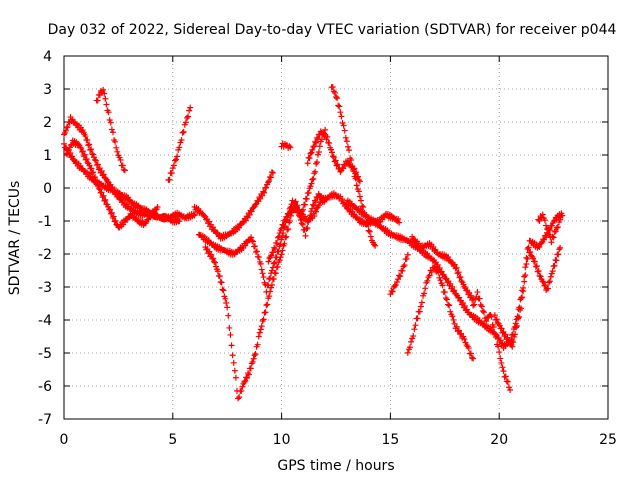 The height and width of the screenshot is (480, 640). I want to click on y-tick-label: -2, so click(45, 255).